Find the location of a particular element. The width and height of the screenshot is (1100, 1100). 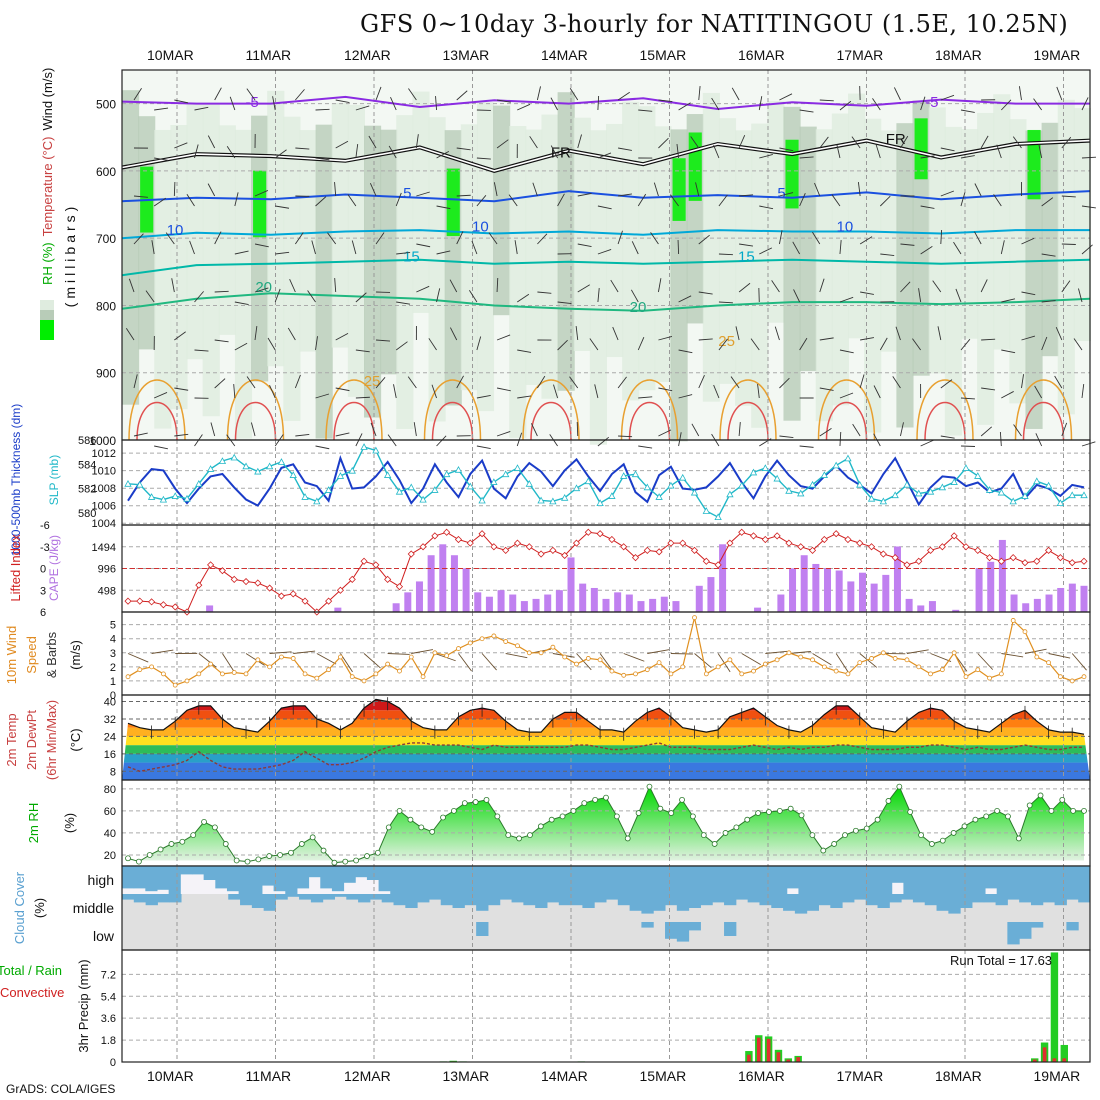

isotherm-label: 15 is located at coordinates (746, 257).